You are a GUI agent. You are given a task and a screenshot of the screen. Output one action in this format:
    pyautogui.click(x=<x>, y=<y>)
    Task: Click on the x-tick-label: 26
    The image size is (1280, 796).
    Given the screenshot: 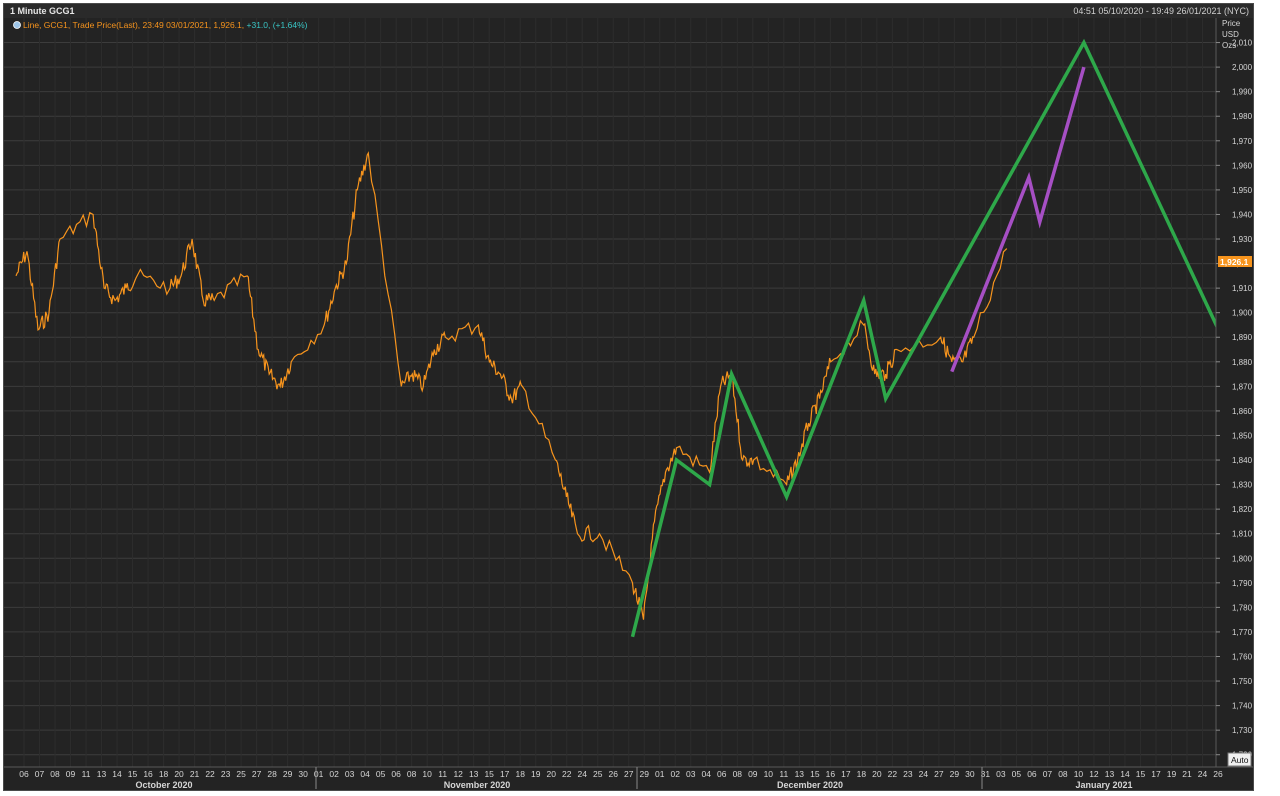 What is the action you would take?
    pyautogui.click(x=1218, y=774)
    